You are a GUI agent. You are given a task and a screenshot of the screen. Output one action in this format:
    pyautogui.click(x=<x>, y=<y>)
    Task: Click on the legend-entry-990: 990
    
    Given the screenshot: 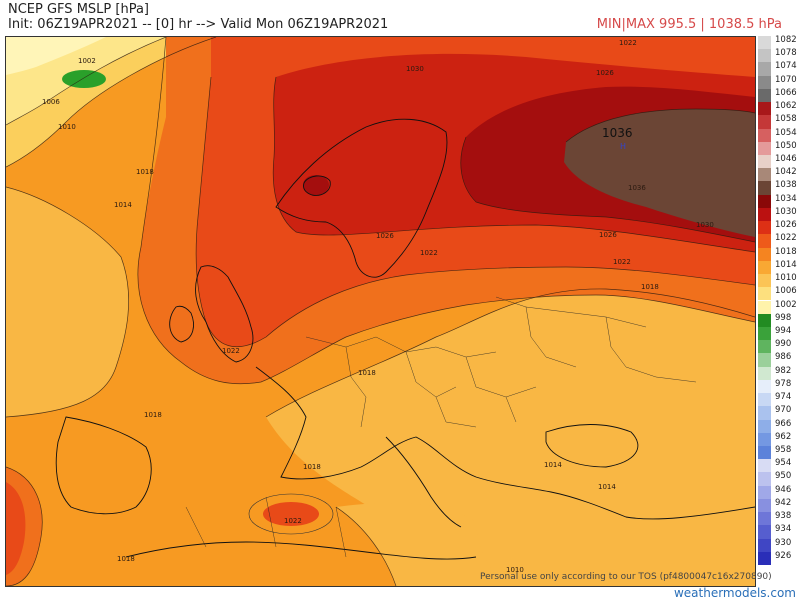 What is the action you would take?
    pyautogui.click(x=779, y=346)
    